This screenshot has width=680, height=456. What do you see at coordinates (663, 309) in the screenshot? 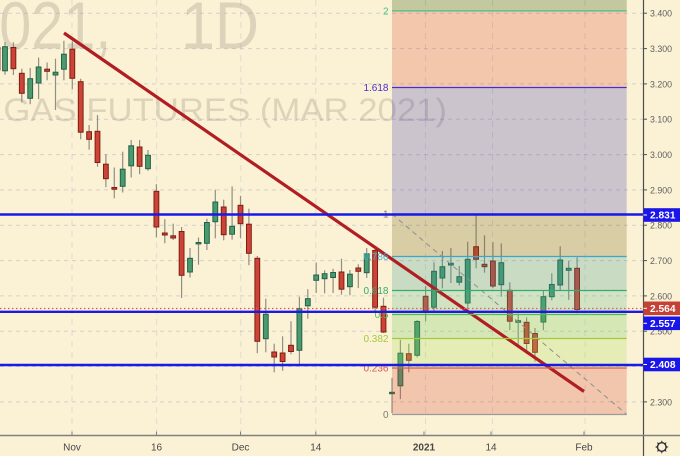
I see `svg-text: 2.564` at bounding box center [663, 309].